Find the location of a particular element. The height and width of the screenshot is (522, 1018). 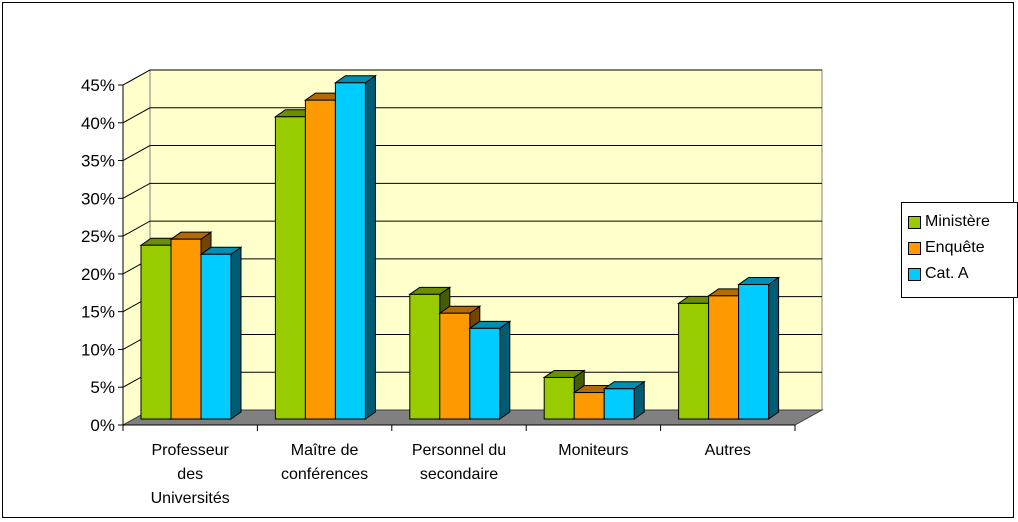

legend-swatch-cat-a is located at coordinates (914, 274).